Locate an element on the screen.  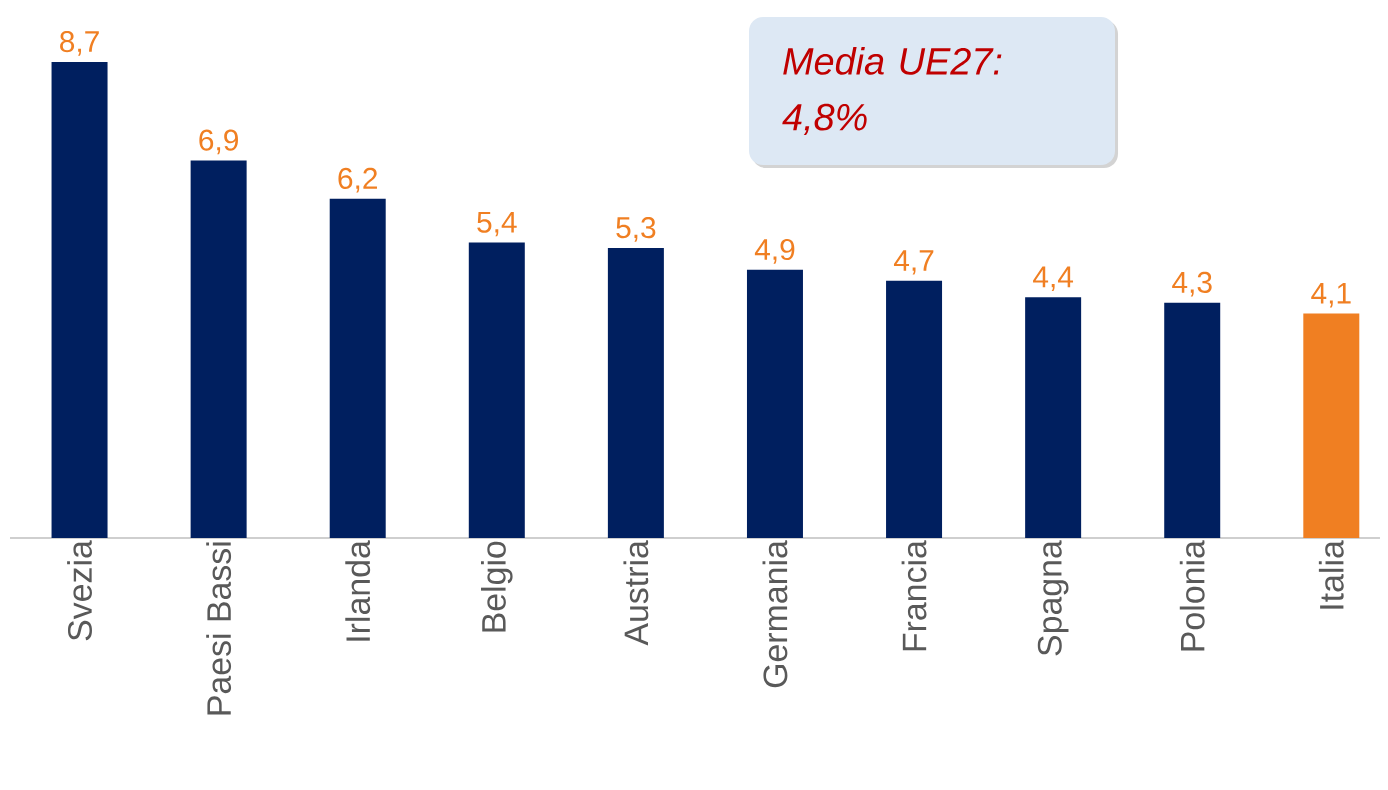
x-tick-label: Irlanda is located at coordinates (358, 590).